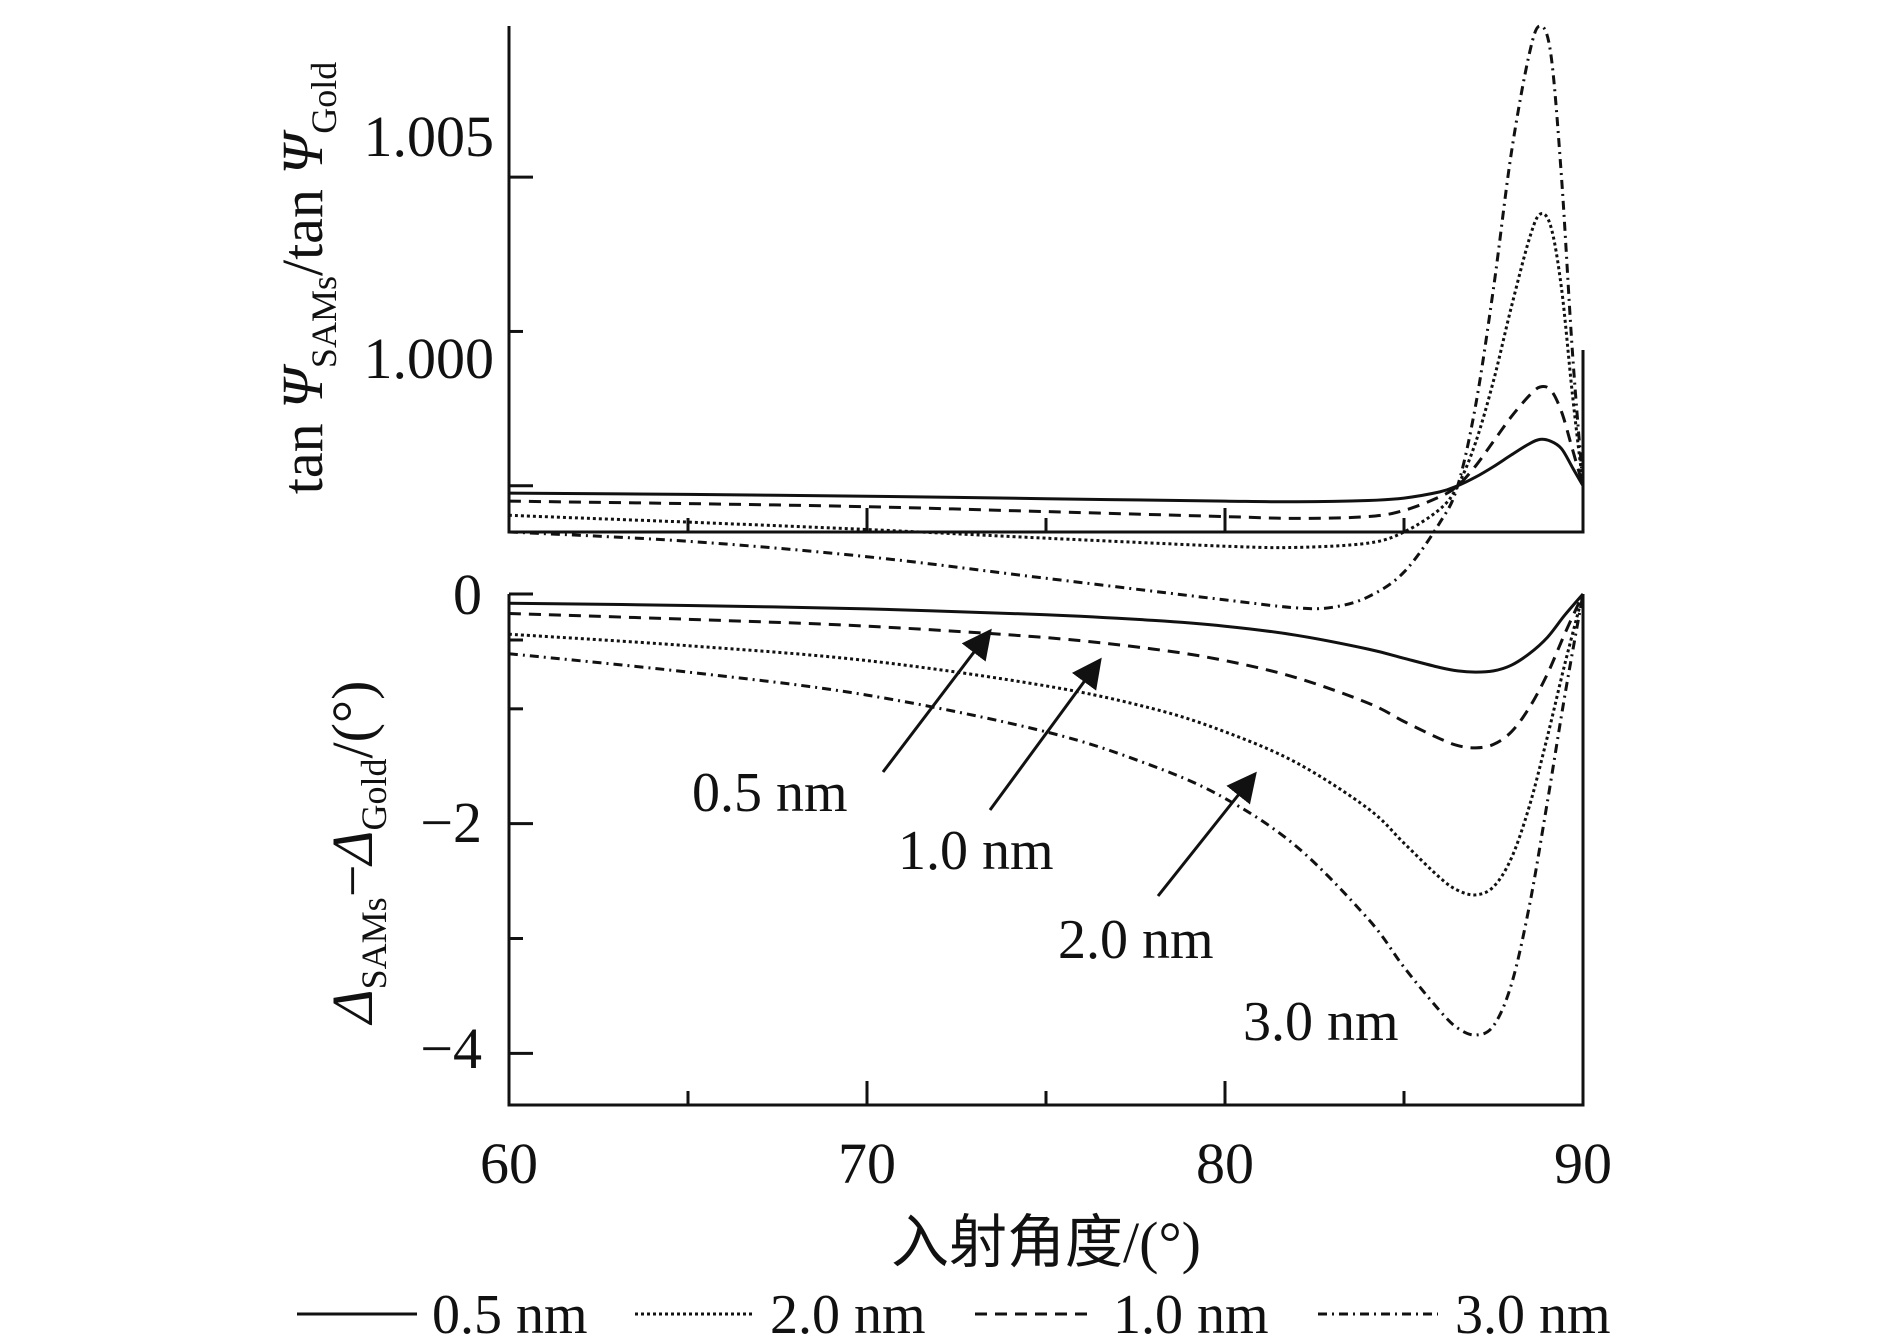 Image resolution: width=1890 pixels, height=1341 pixels. I want to click on legend-label-0.5nm: 0.5 nm, so click(510, 1312).